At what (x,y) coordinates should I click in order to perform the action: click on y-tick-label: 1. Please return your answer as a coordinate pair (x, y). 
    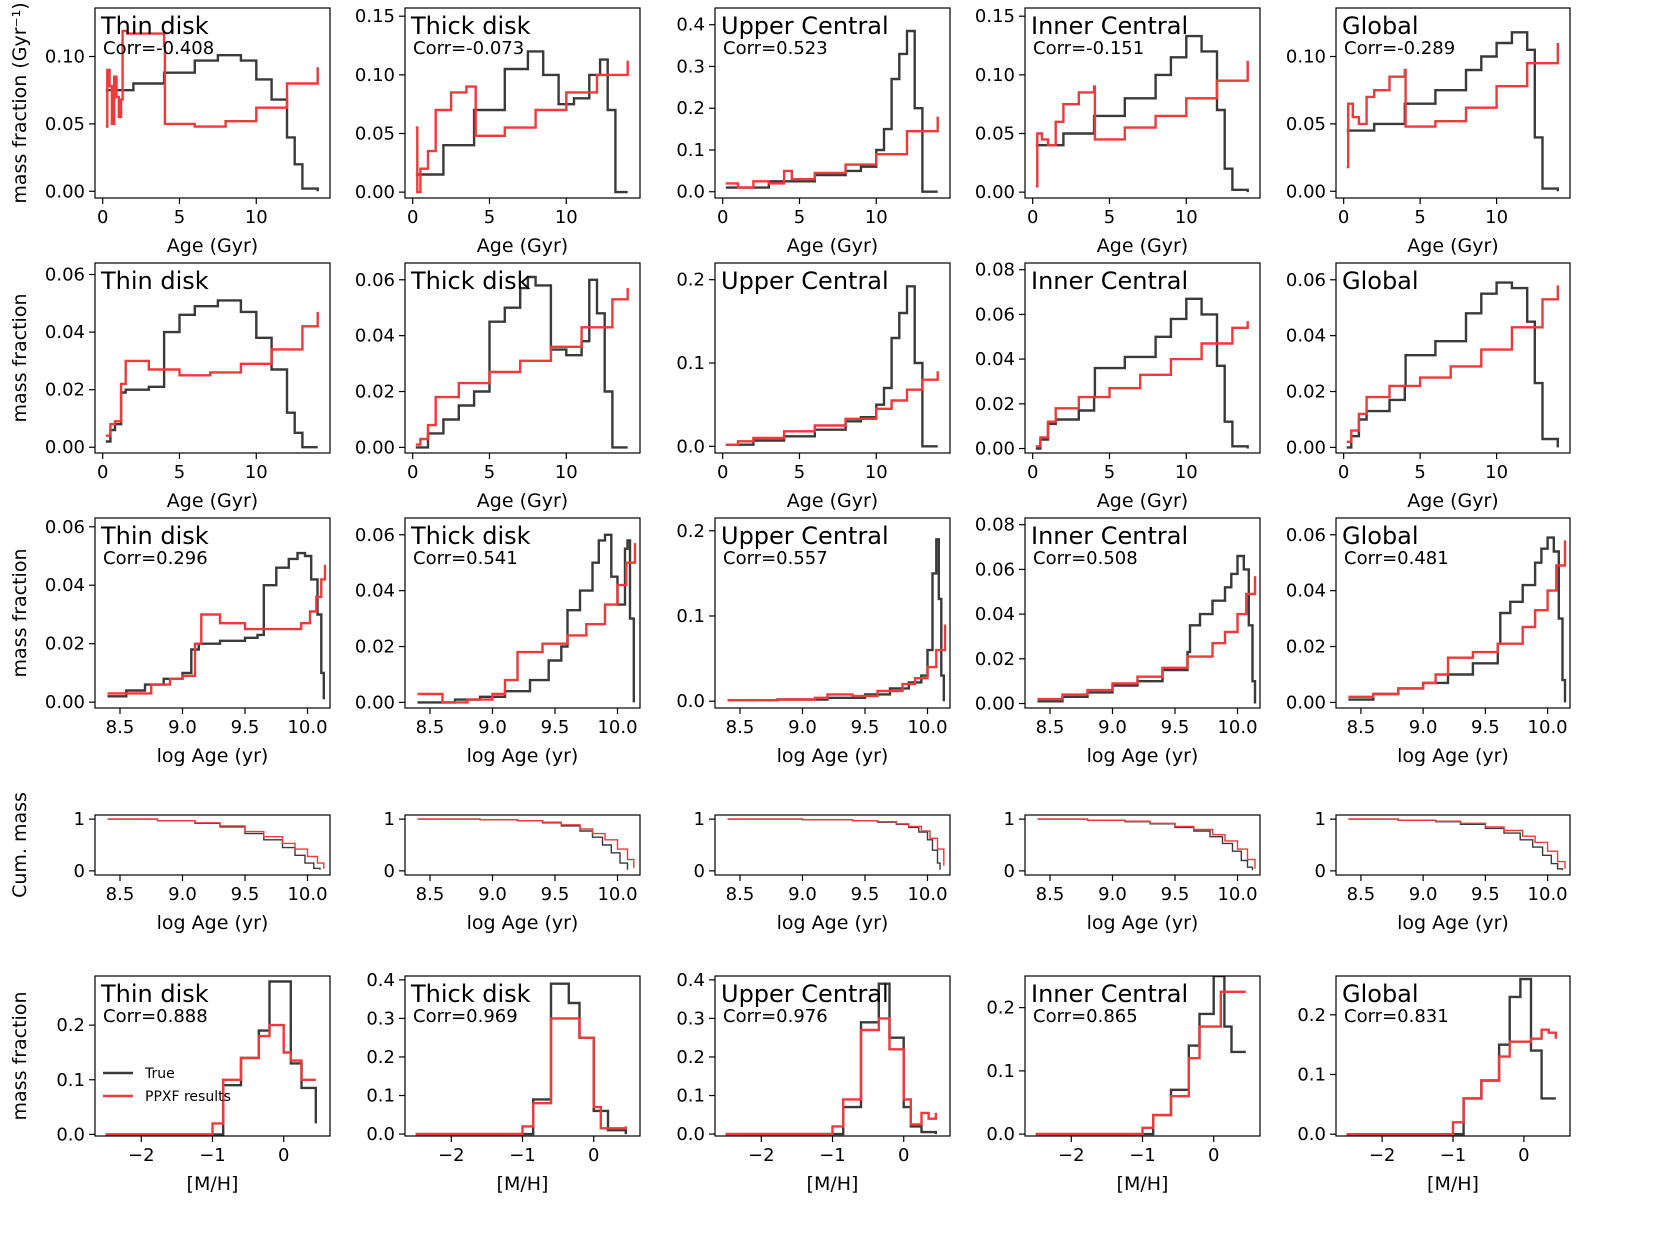
    Looking at the image, I should click on (699, 819).